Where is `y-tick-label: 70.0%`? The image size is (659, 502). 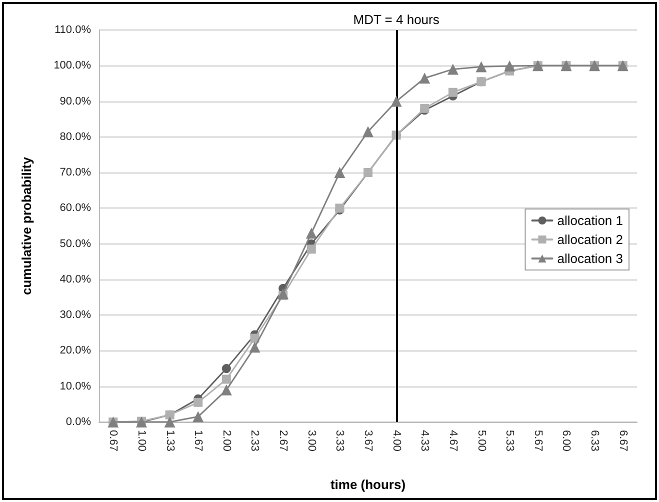 y-tick-label: 70.0% is located at coordinates (76, 172).